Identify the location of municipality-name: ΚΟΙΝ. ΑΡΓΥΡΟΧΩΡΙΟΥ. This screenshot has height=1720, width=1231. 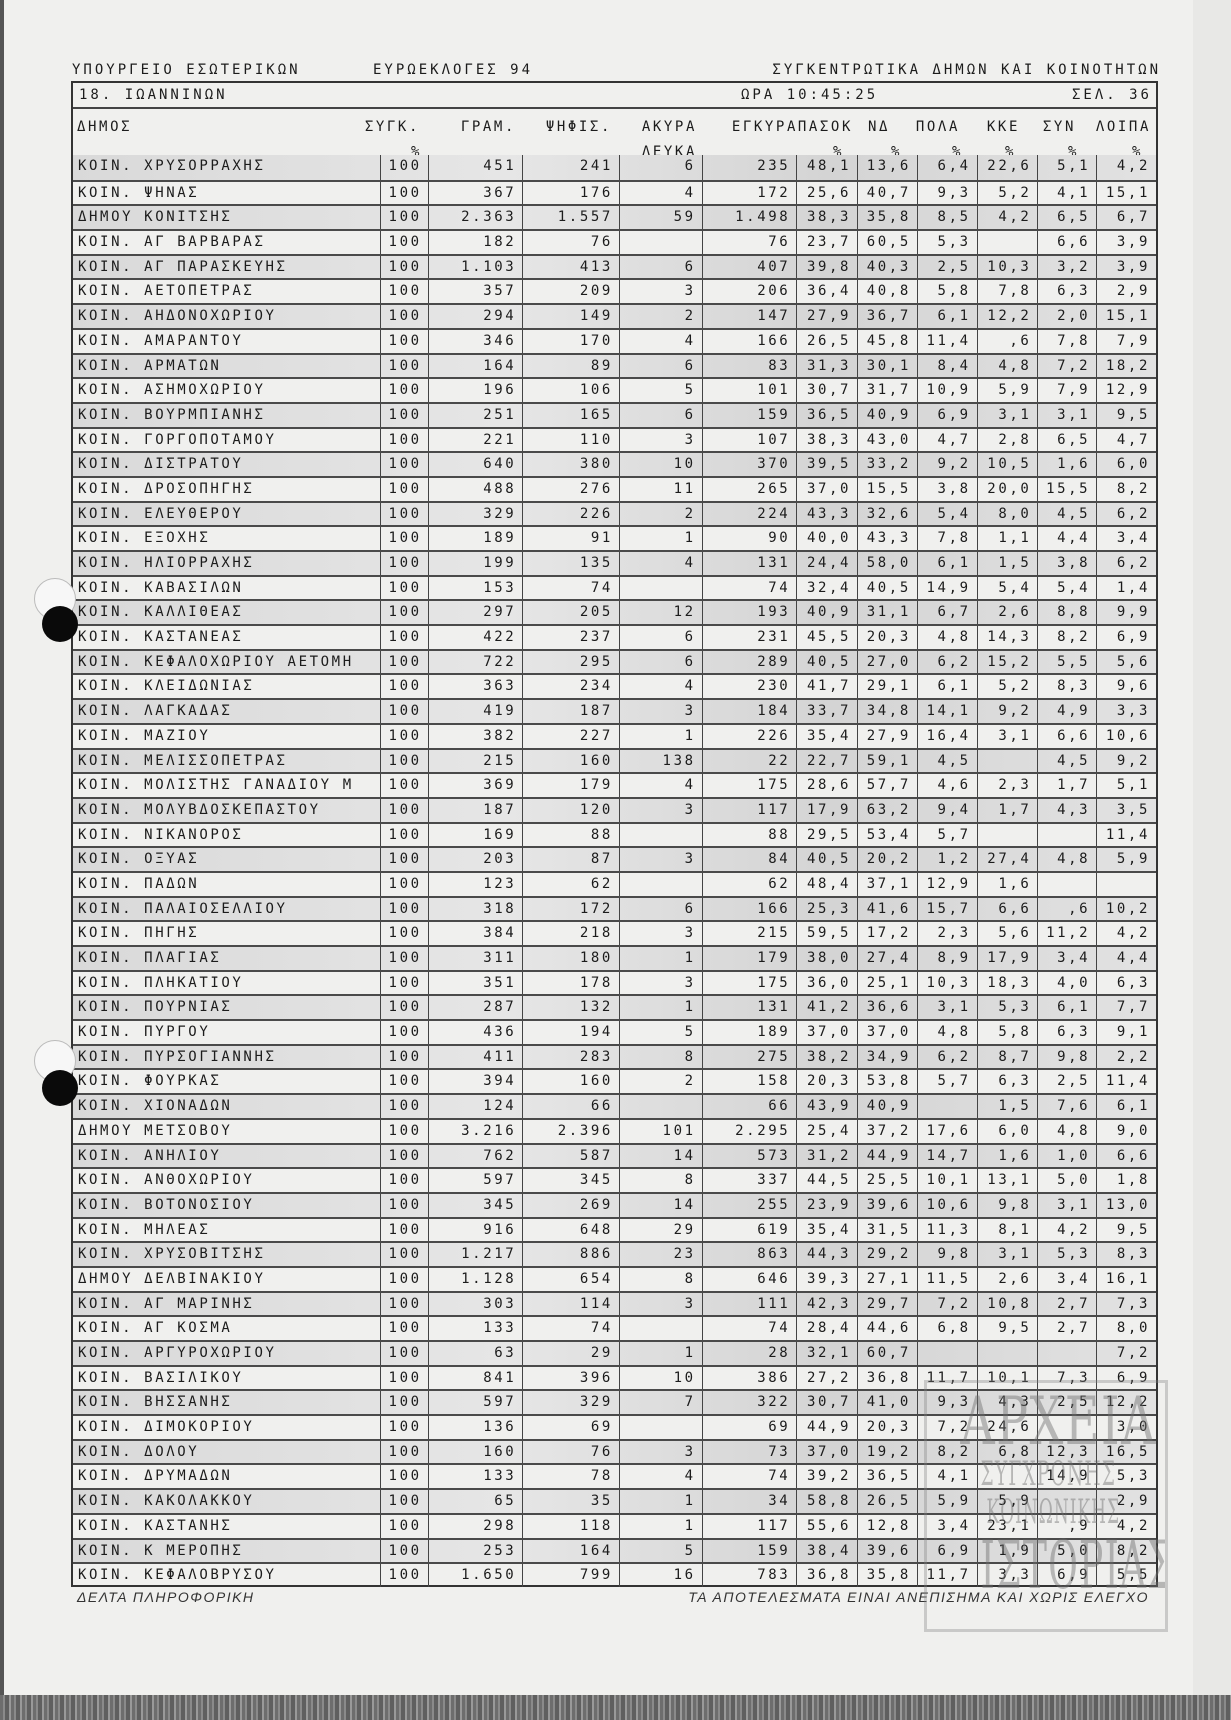
(177, 1353).